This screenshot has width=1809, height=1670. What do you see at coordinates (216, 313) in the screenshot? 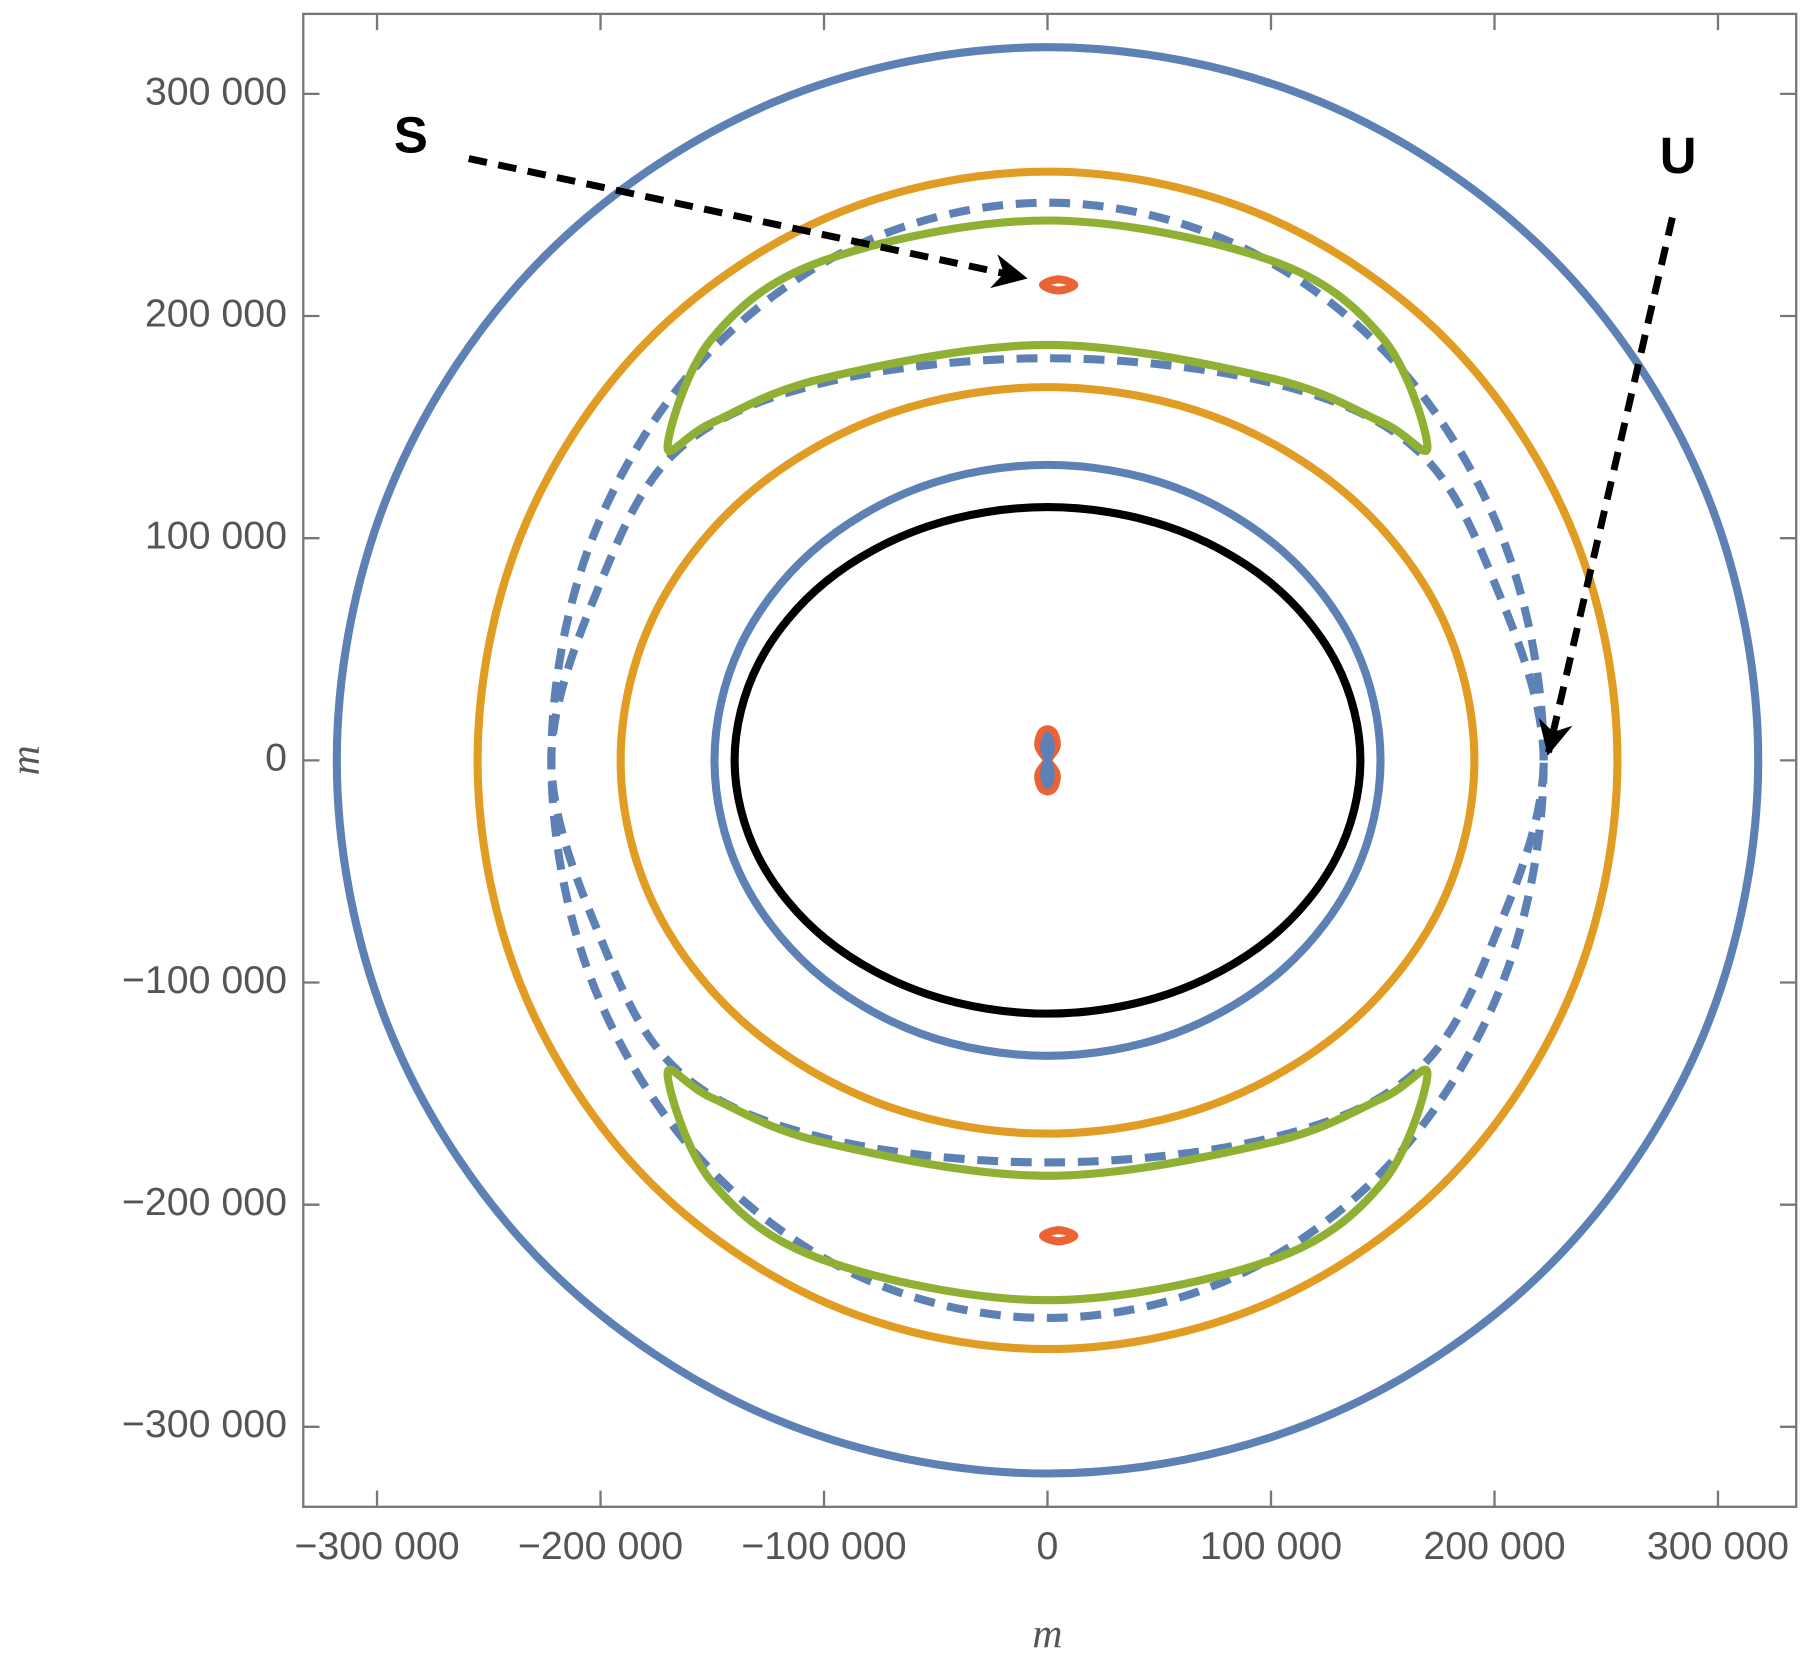
I see `y-tick-label: 200 000` at bounding box center [216, 313].